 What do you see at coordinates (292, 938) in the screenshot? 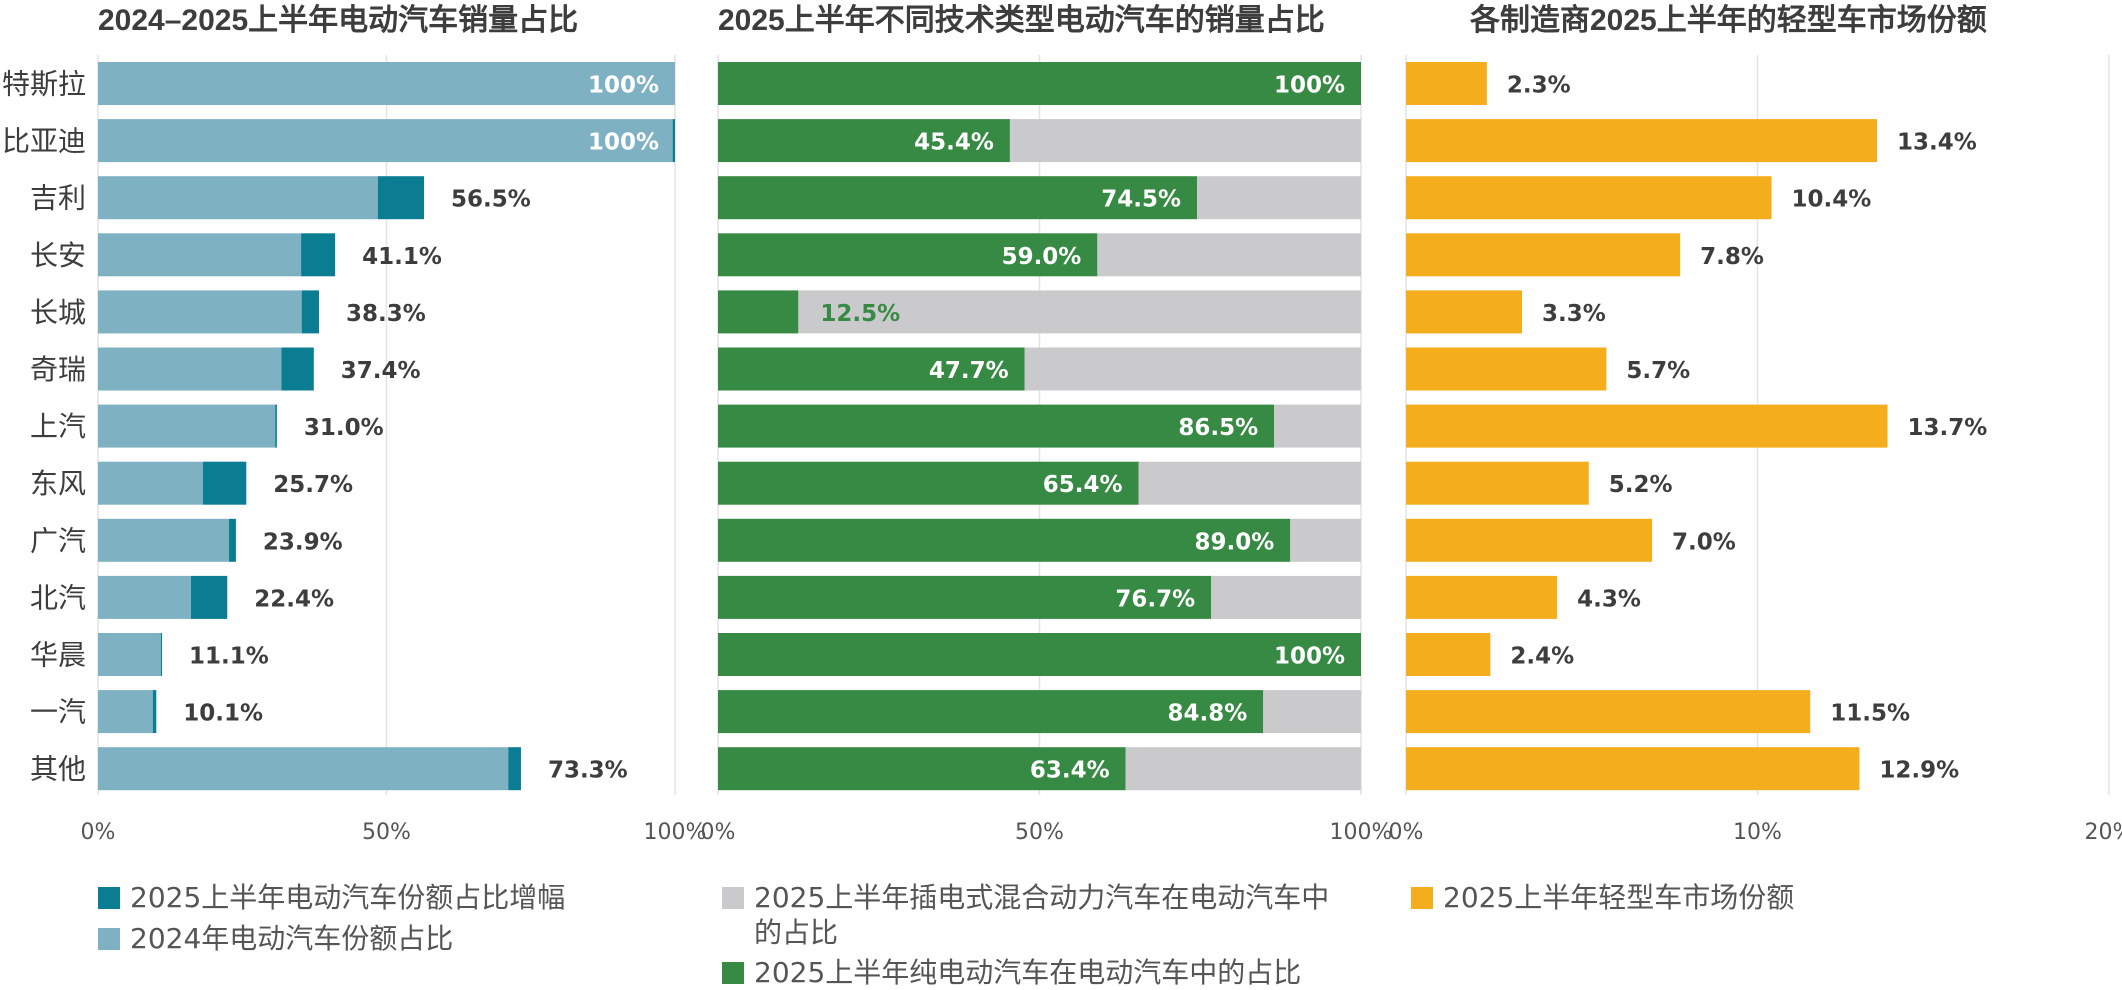
I see `legend-label-ev-2024: 2024年电动汽车份额占比` at bounding box center [292, 938].